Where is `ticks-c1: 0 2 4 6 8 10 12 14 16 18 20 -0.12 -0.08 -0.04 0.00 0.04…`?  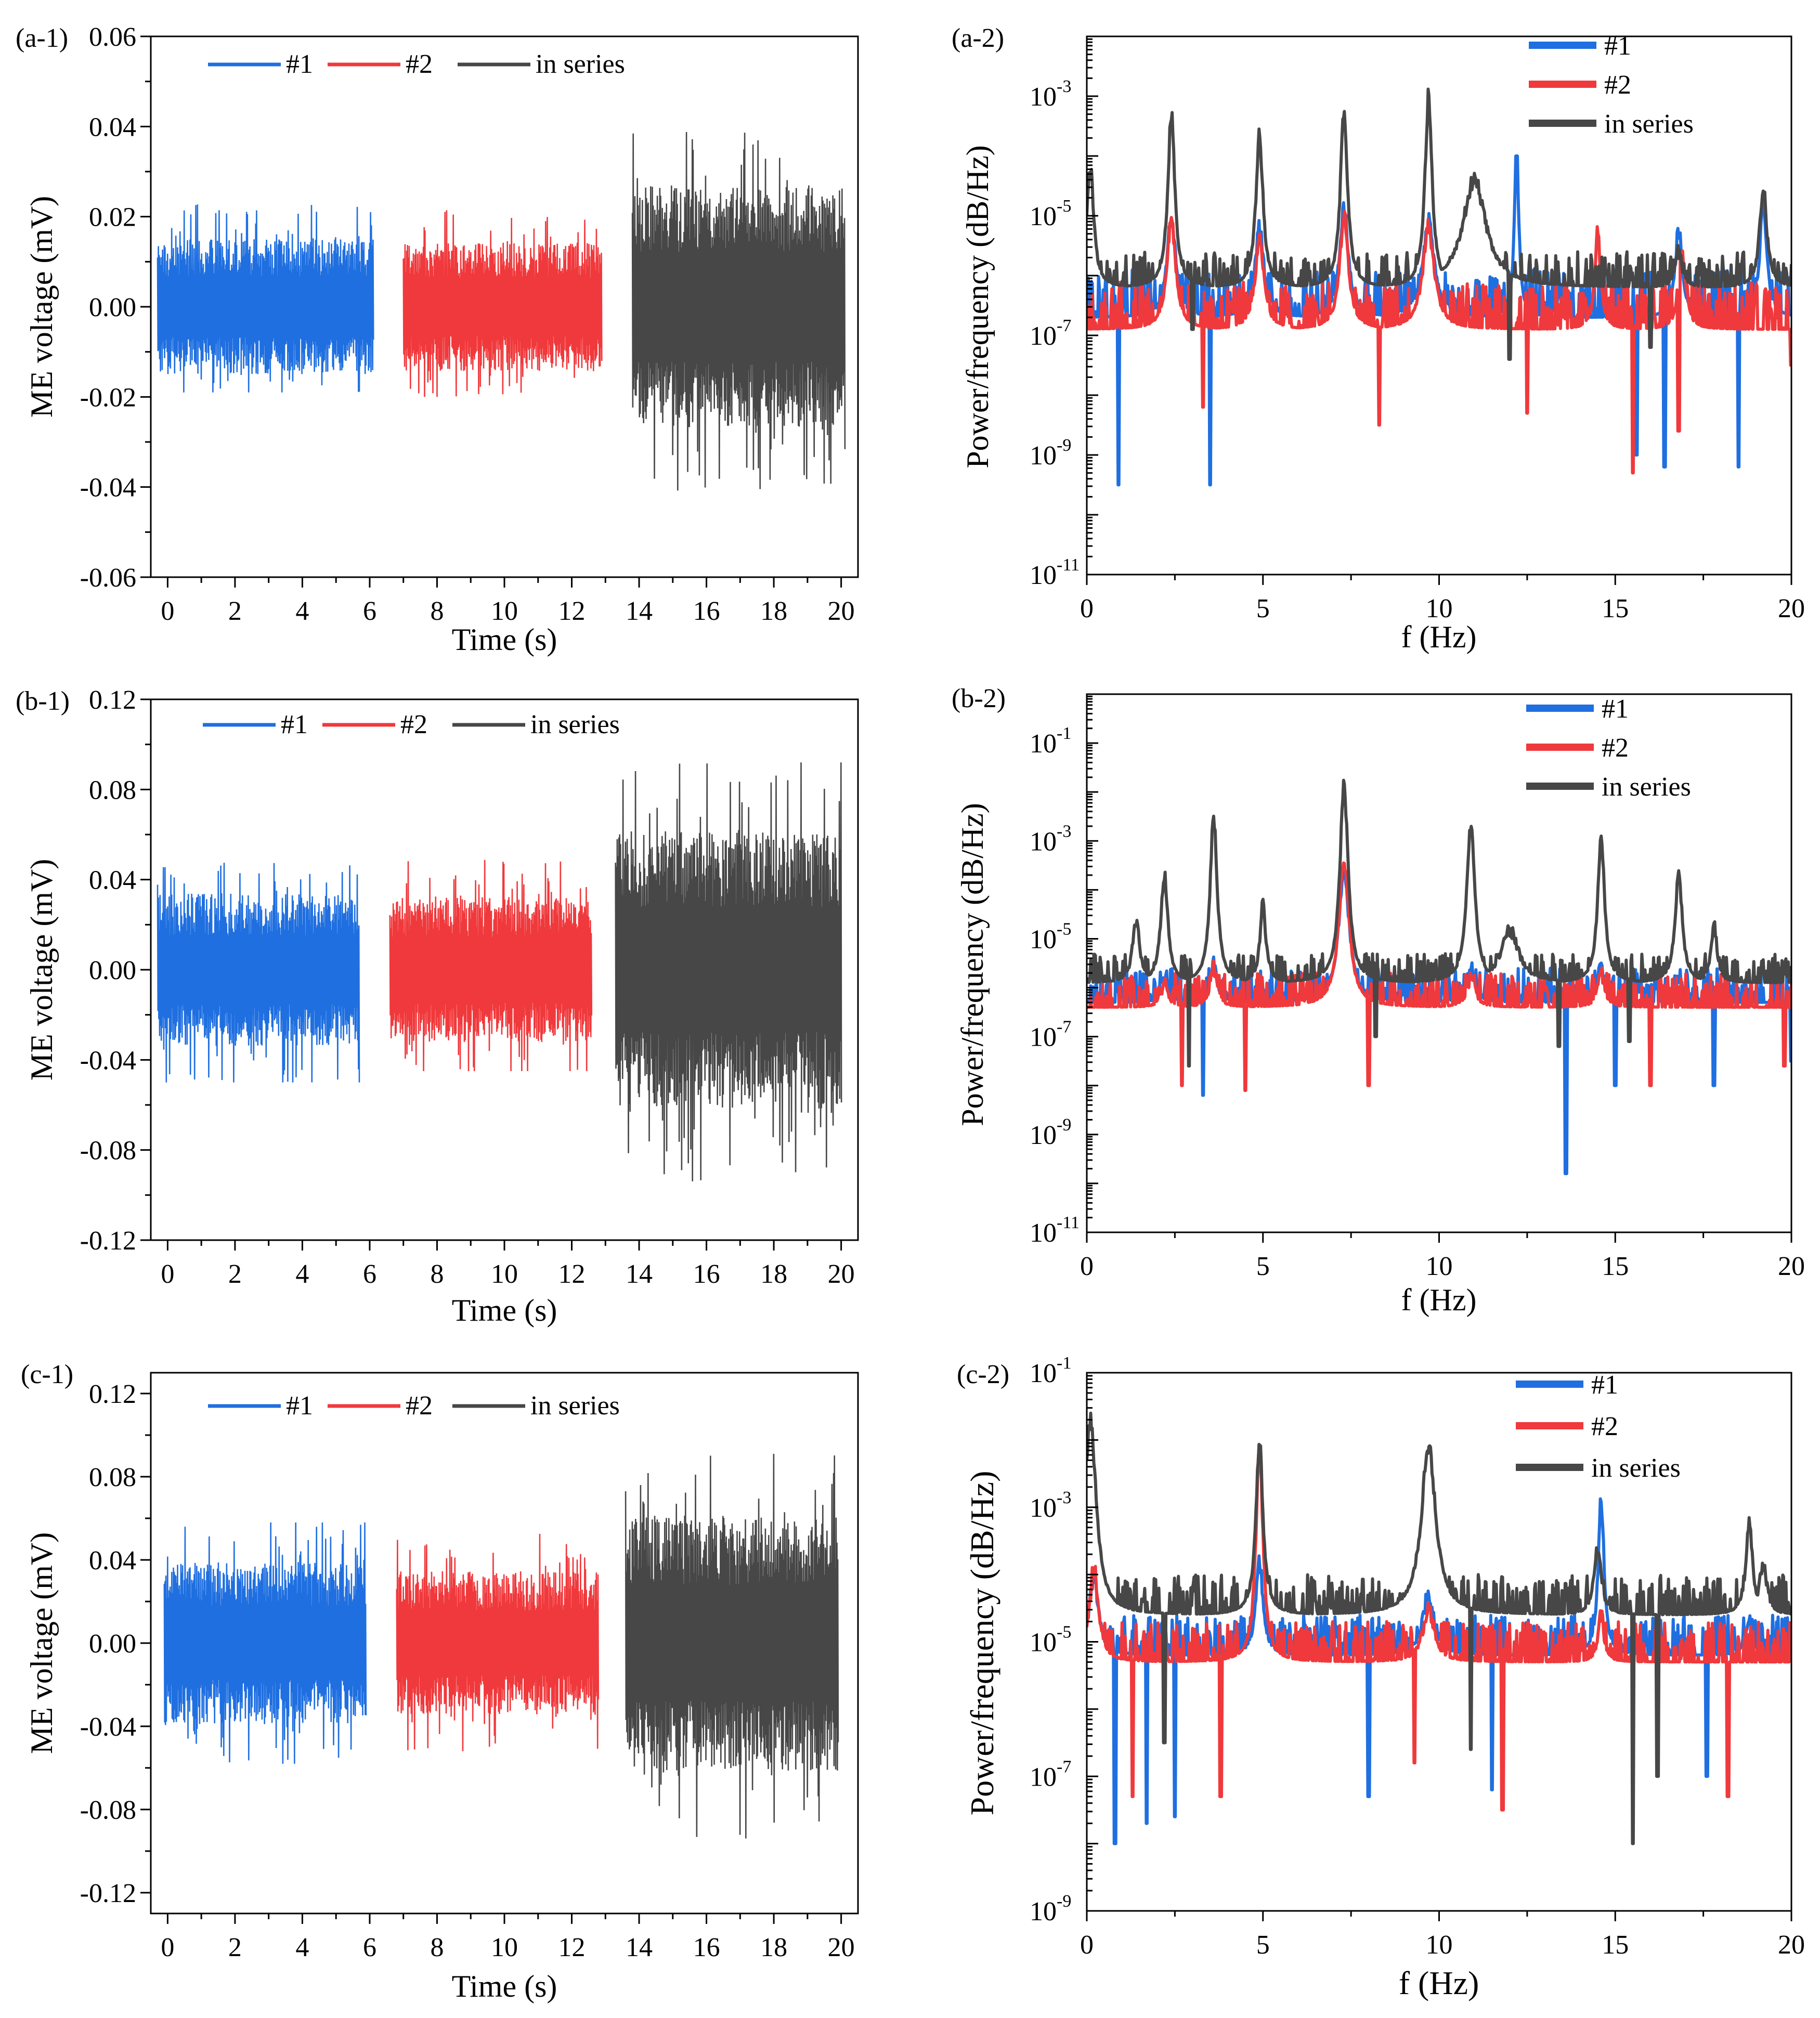
ticks-c1: 0 2 4 6 8 10 12 14 16 18 20 -0.12 -0.08 -0.04 0.00 0.04… is located at coordinates (467, 1671).